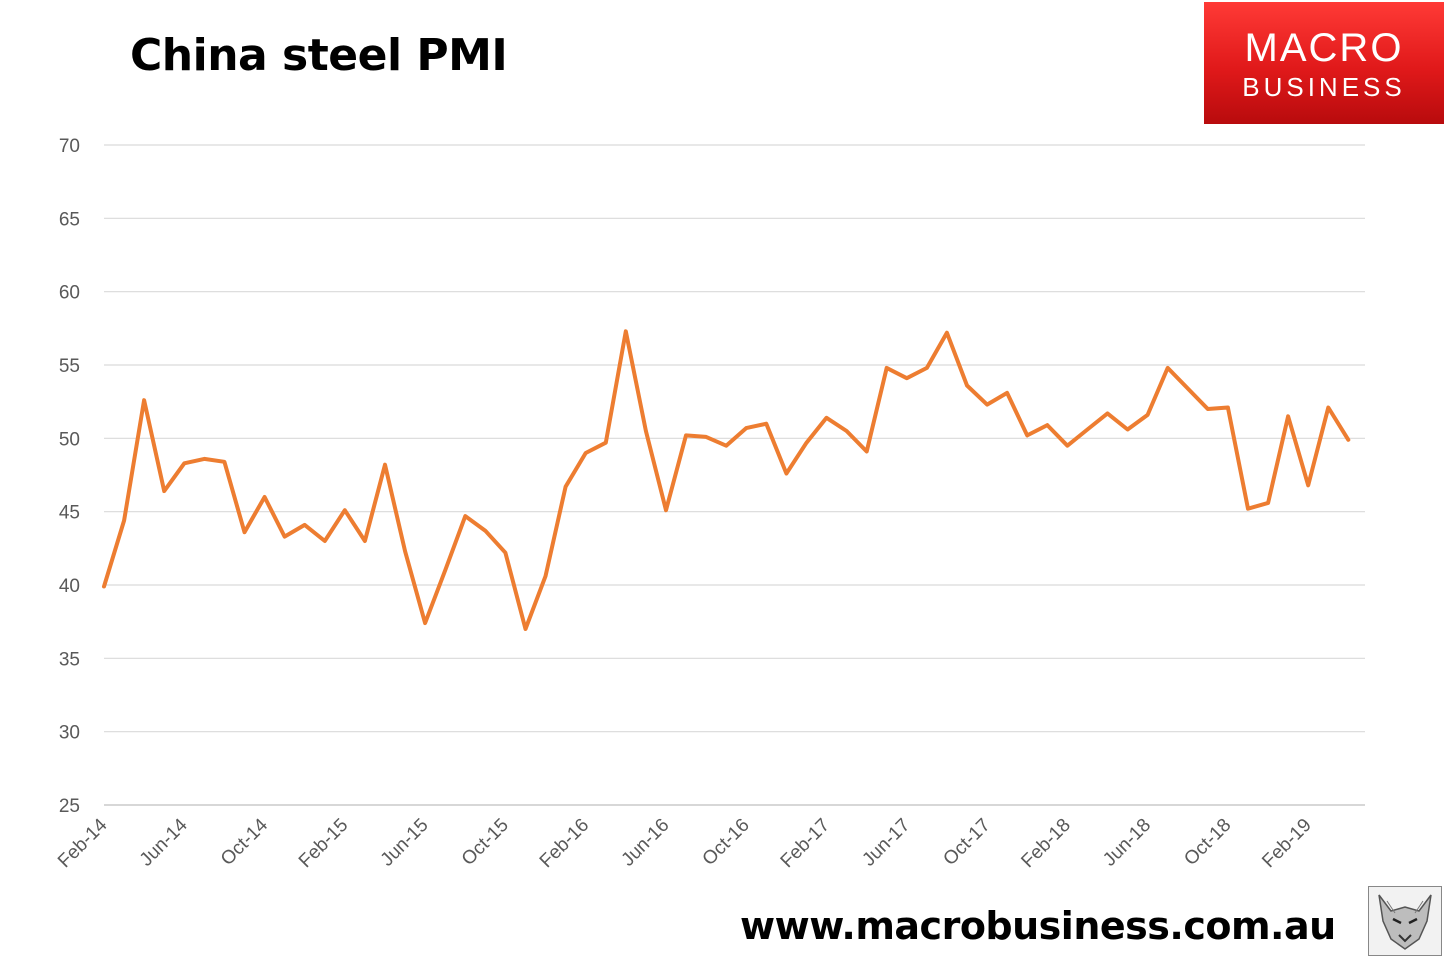 Image resolution: width=1446 pixels, height=960 pixels. Describe the element at coordinates (485, 842) in the screenshot. I see `x-tick-label: Oct-15` at that location.